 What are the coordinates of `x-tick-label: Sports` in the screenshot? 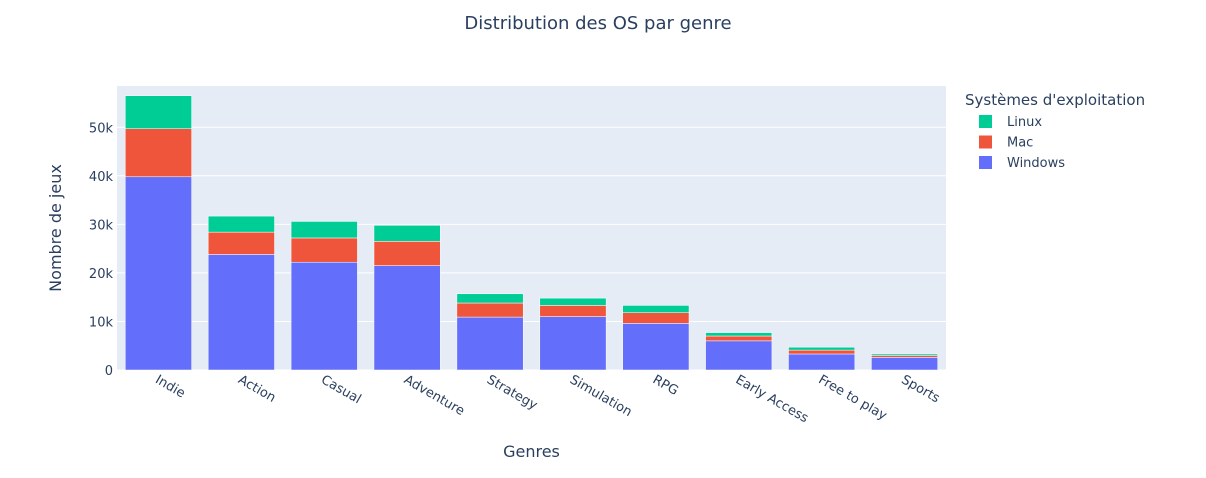 It's located at (921, 389).